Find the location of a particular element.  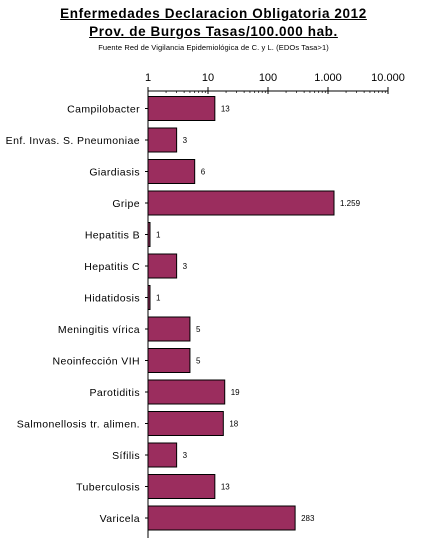

category-label: Neoinfección VIH is located at coordinates (96, 362).